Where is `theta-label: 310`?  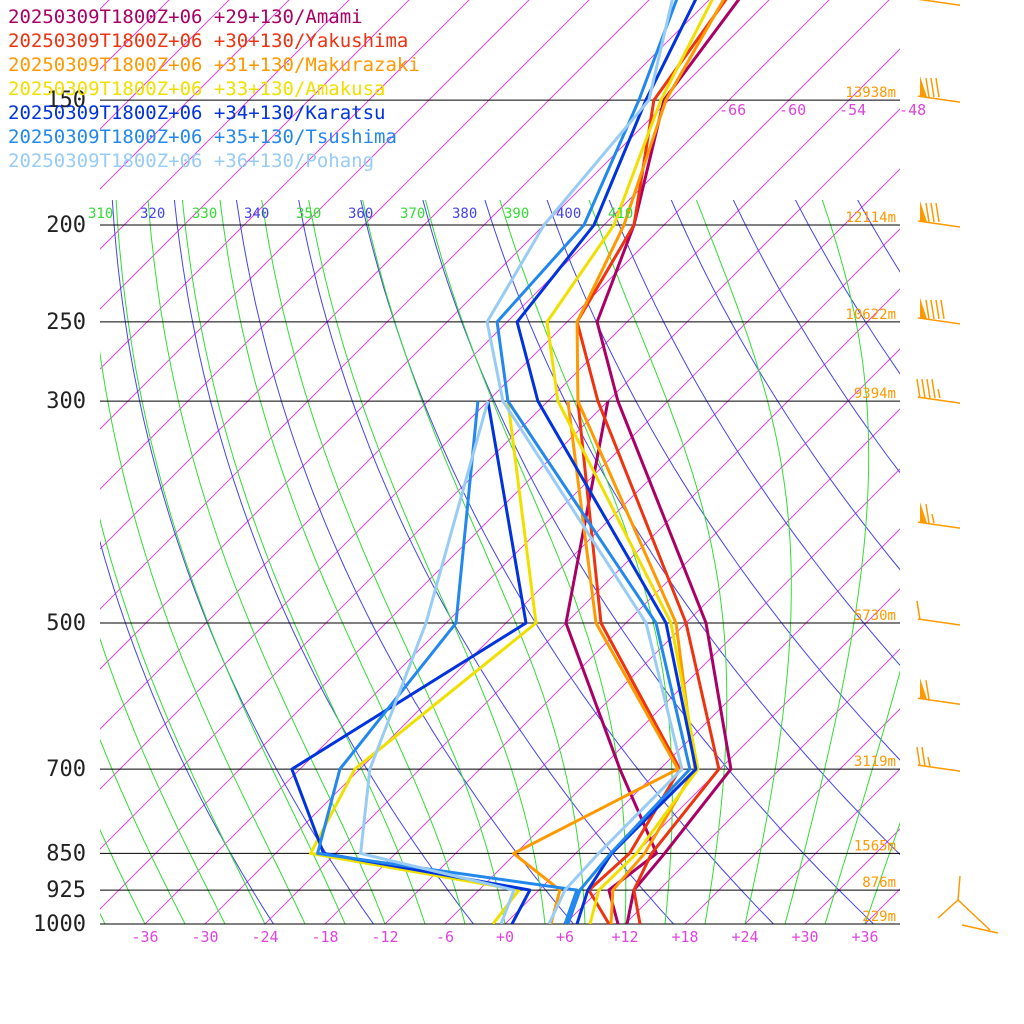
theta-label: 310 is located at coordinates (100, 214).